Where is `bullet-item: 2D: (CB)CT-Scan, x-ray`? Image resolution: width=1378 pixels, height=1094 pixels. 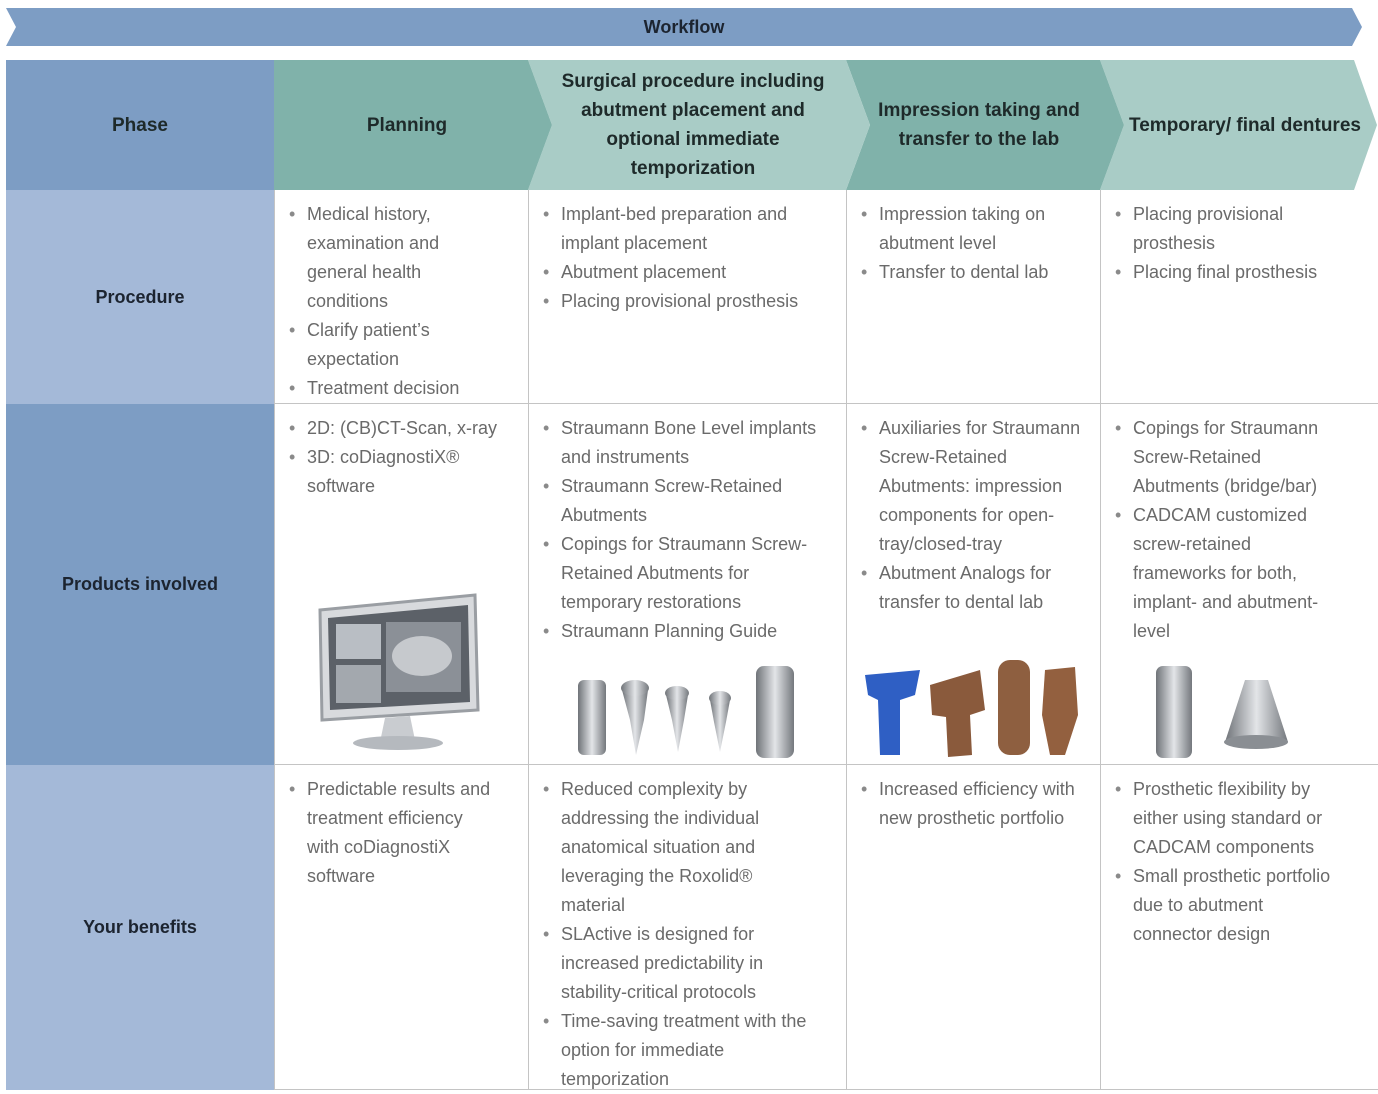
bullet-item: 2D: (CB)CT-Scan, x-ray is located at coordinates (393, 428).